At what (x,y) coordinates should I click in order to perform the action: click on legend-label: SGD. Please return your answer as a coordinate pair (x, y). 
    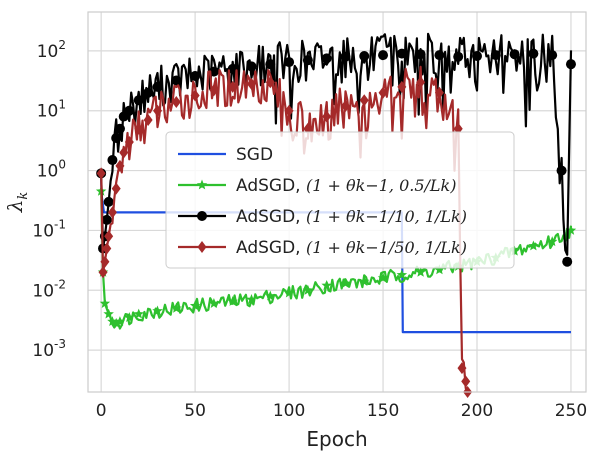
    Looking at the image, I should click on (254, 155).